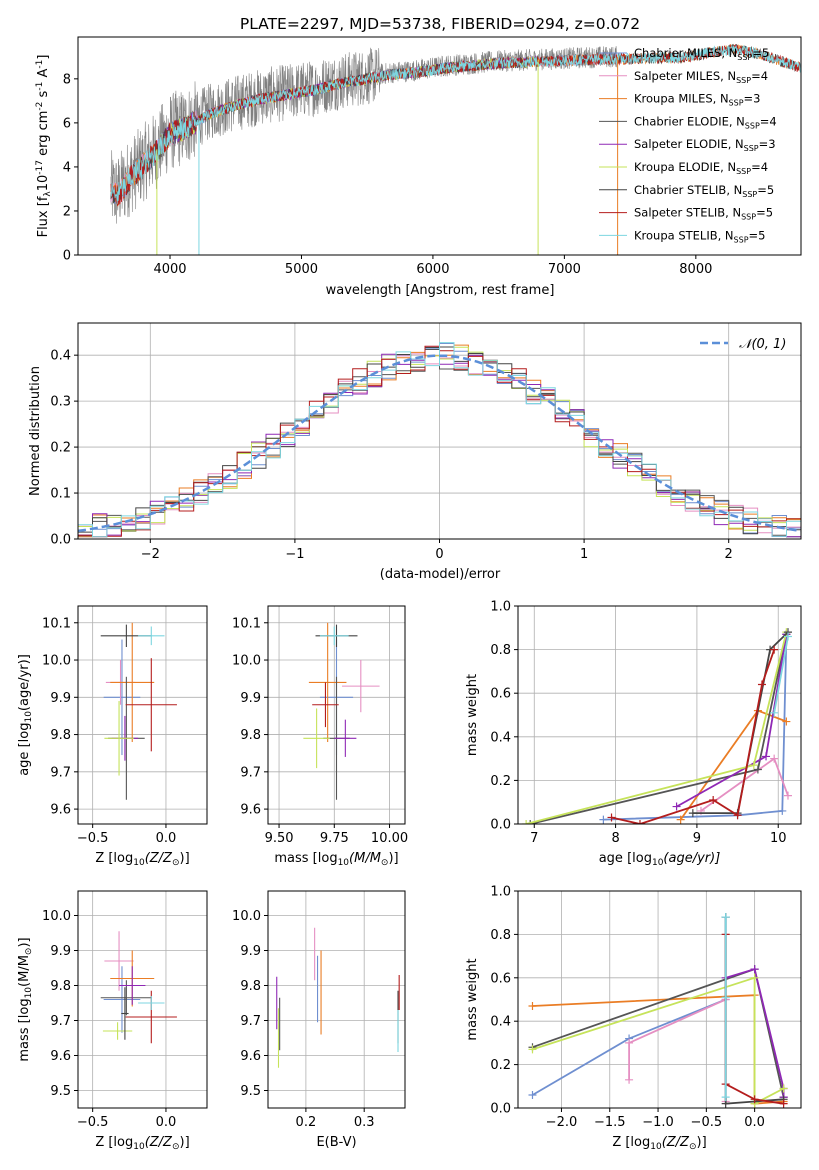 The height and width of the screenshot is (1170, 819). Describe the element at coordinates (500, 1109) in the screenshot. I see `ytick-label: 0.0` at that location.